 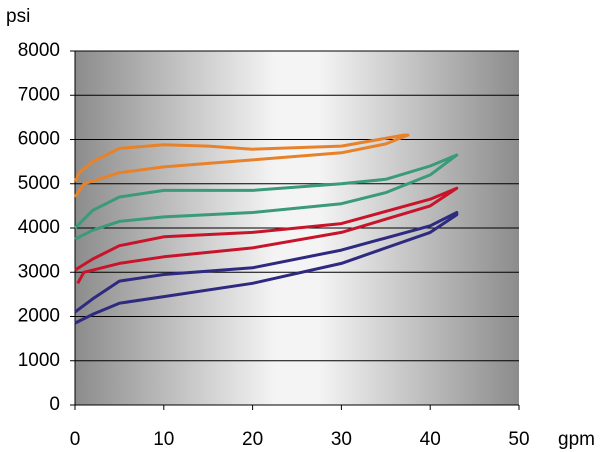 What do you see at coordinates (39, 360) in the screenshot?
I see `y-tick-label: 1000` at bounding box center [39, 360].